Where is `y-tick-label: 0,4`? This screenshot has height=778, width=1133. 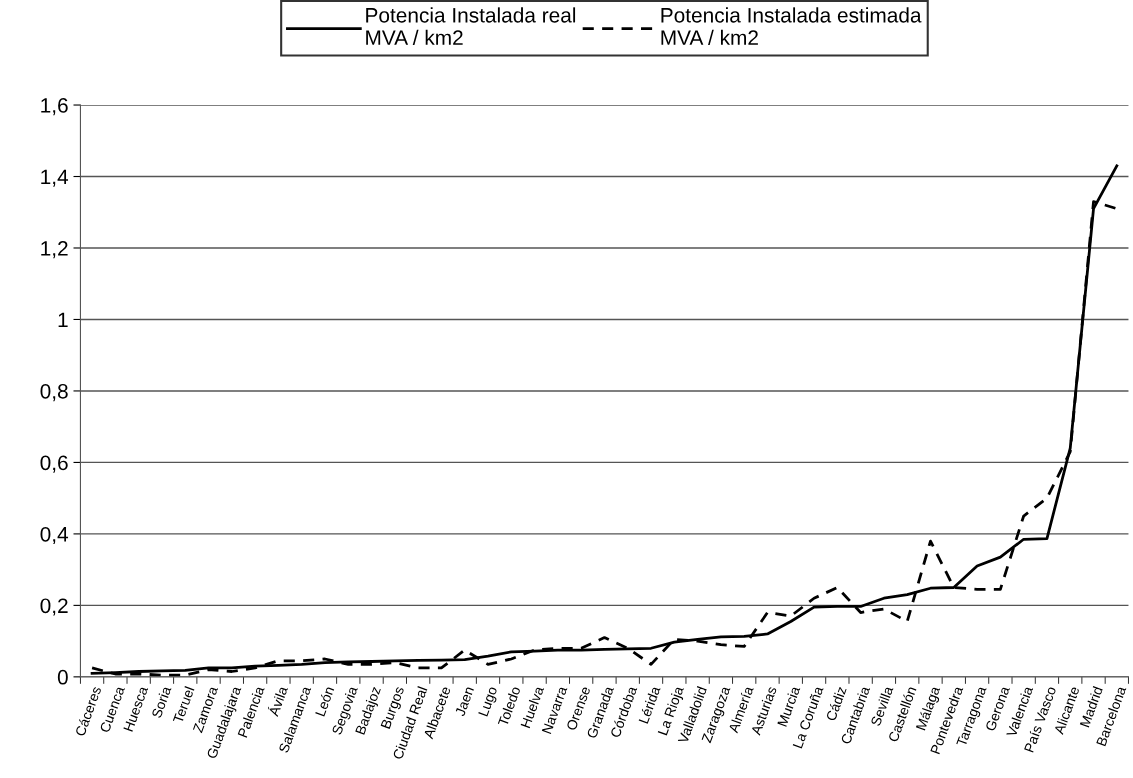 y-tick-label: 0,4 is located at coordinates (54, 535).